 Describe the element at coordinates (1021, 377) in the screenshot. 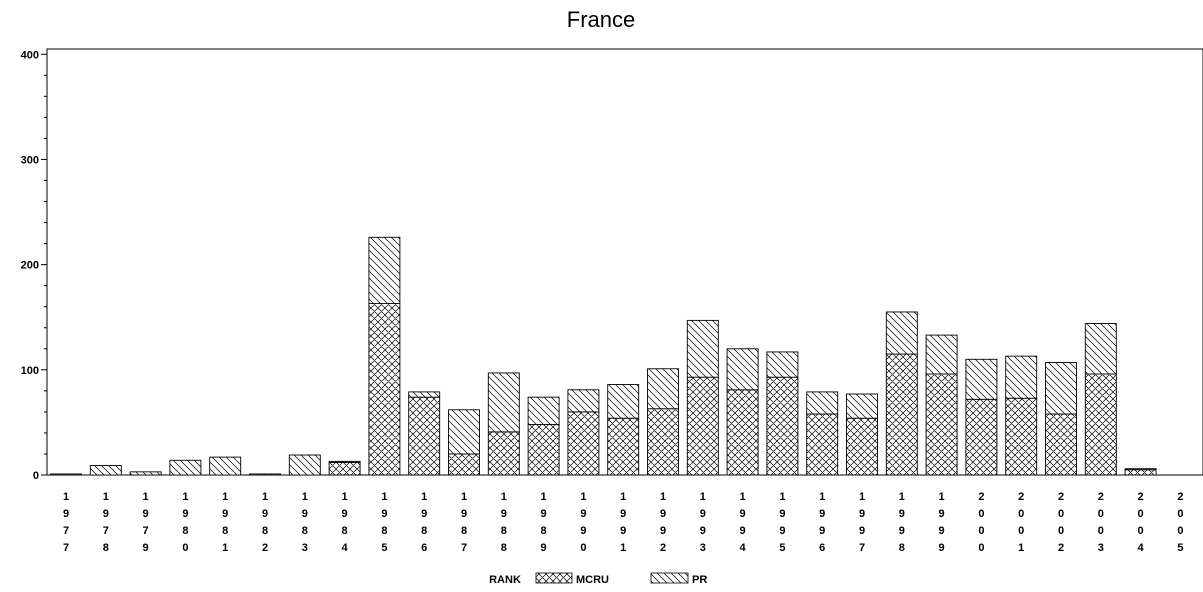

I see `bar-pr-2001` at that location.